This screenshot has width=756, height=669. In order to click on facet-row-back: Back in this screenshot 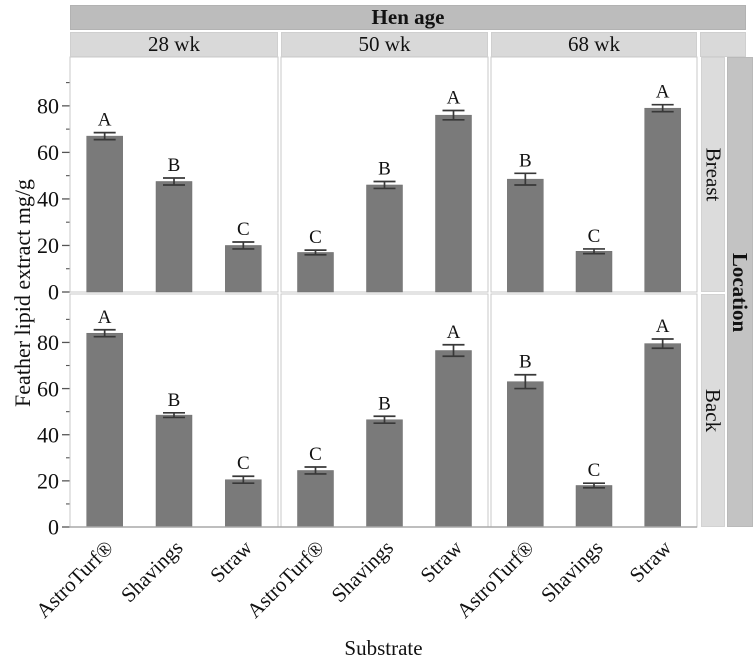, I will do `click(713, 410)`.